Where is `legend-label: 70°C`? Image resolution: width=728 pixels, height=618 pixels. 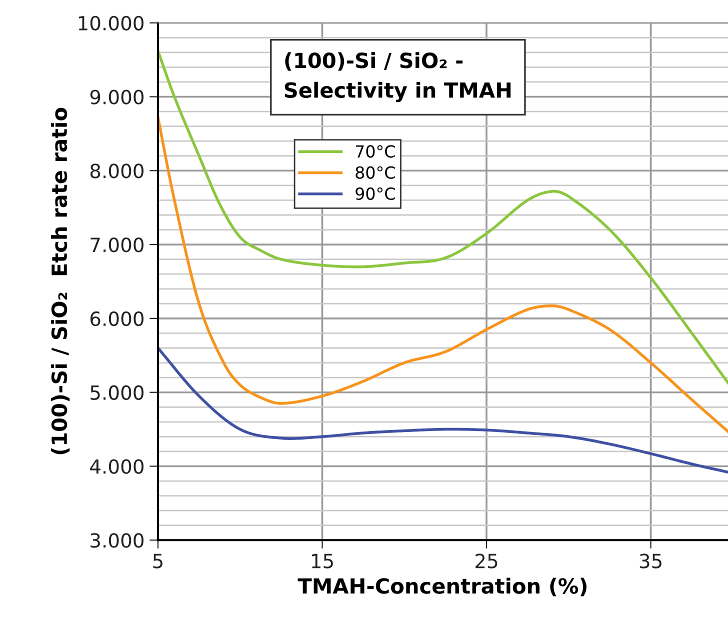 legend-label: 70°C is located at coordinates (375, 151).